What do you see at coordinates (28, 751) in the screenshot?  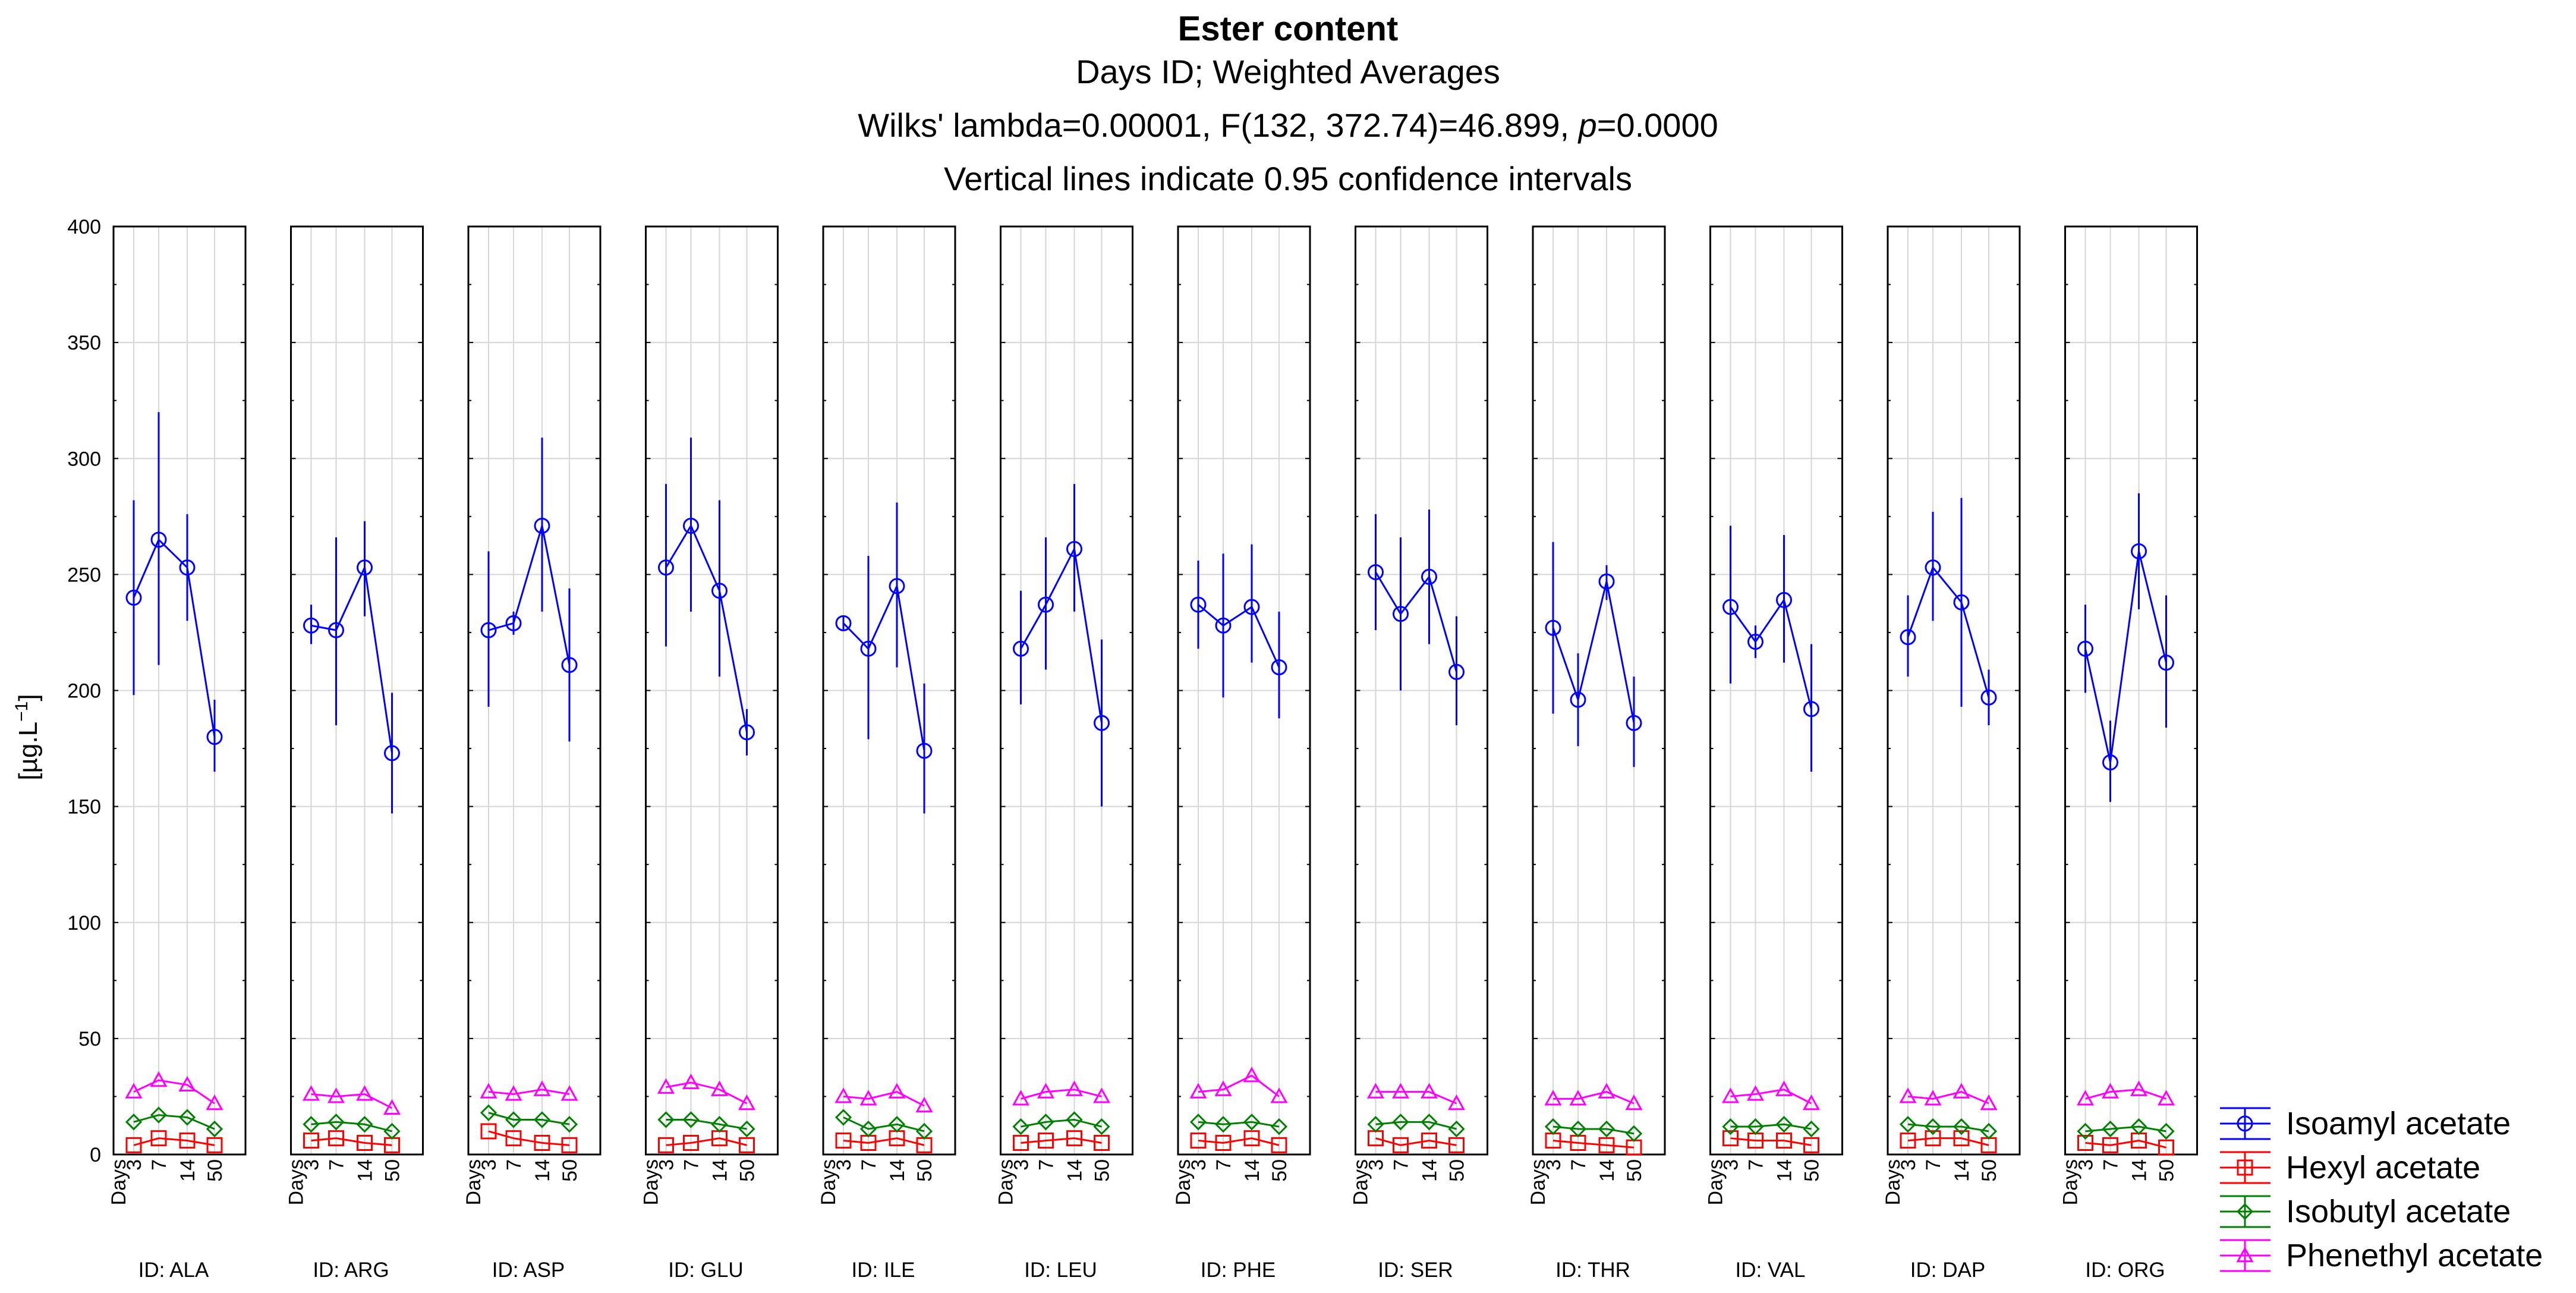 I see `y-axis-label-unit: [µg.L` at bounding box center [28, 751].